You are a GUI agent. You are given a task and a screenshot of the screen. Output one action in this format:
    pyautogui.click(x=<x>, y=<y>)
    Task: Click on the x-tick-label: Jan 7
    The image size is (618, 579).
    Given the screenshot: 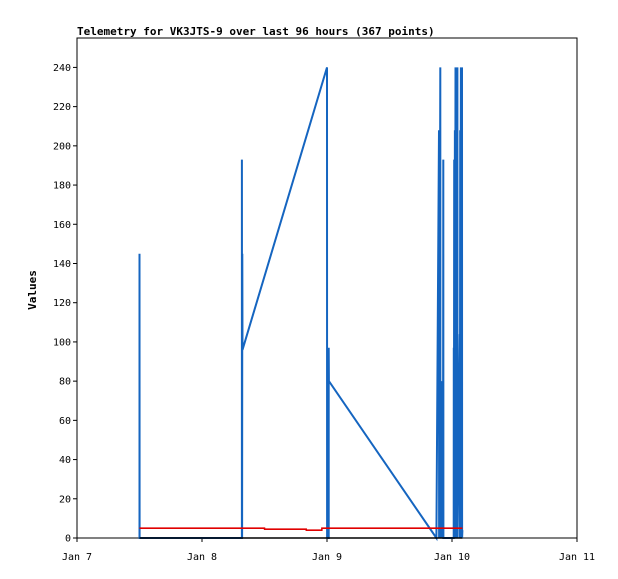 What is the action you would take?
    pyautogui.click(x=77, y=557)
    